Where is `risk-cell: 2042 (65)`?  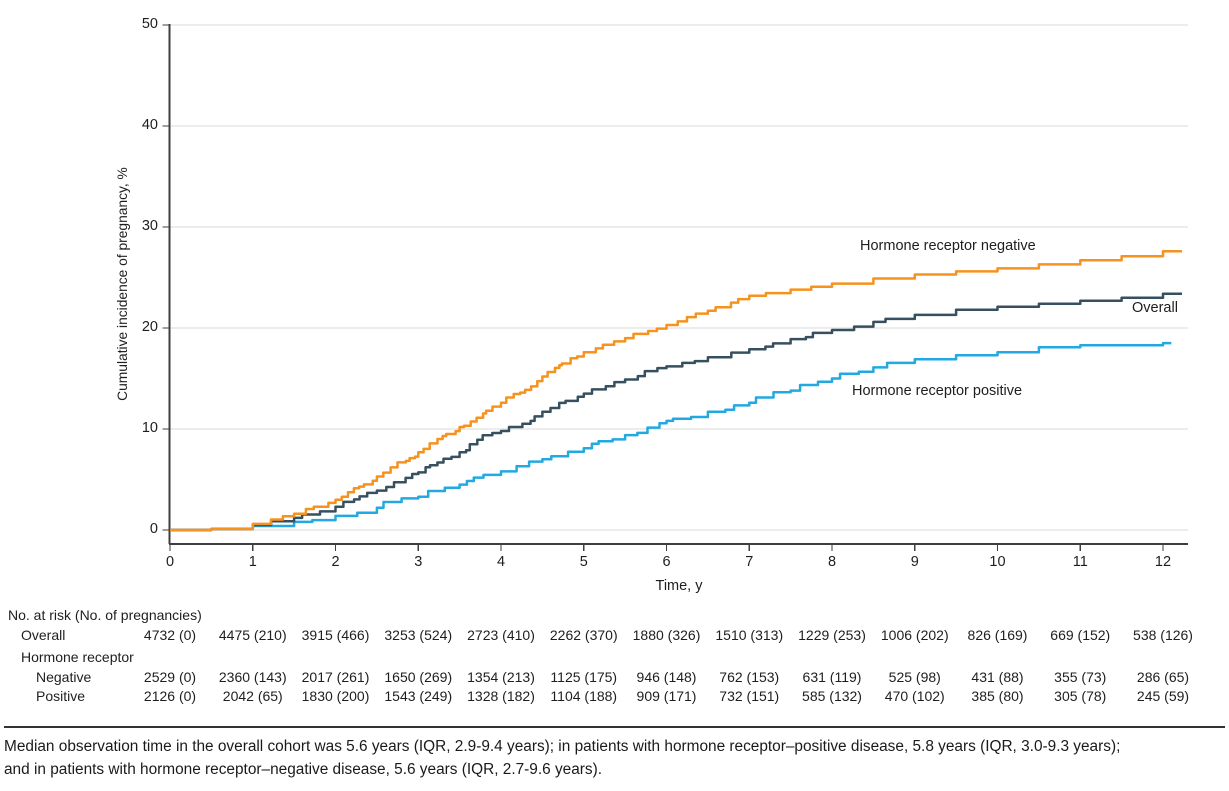 risk-cell: 2042 (65) is located at coordinates (252, 696).